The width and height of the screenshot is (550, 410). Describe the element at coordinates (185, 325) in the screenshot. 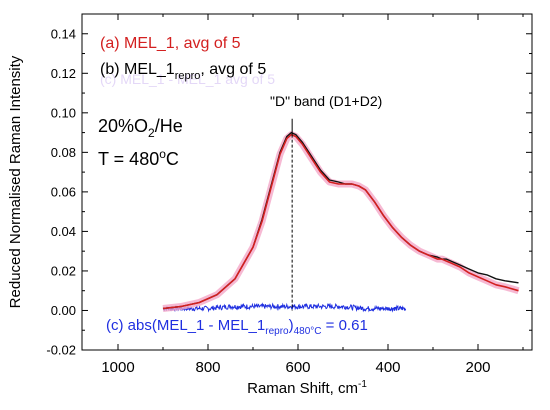

I see `legend-c-name: (c) abs(MEL_1 - MEL_1` at that location.